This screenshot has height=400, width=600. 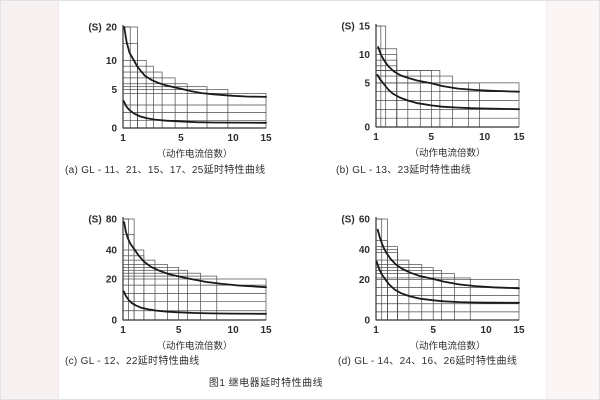 I want to click on chart-c: 0 20 40 80 1 5 10 15 (S) （动作电流倍数）, so click(x=175, y=281).